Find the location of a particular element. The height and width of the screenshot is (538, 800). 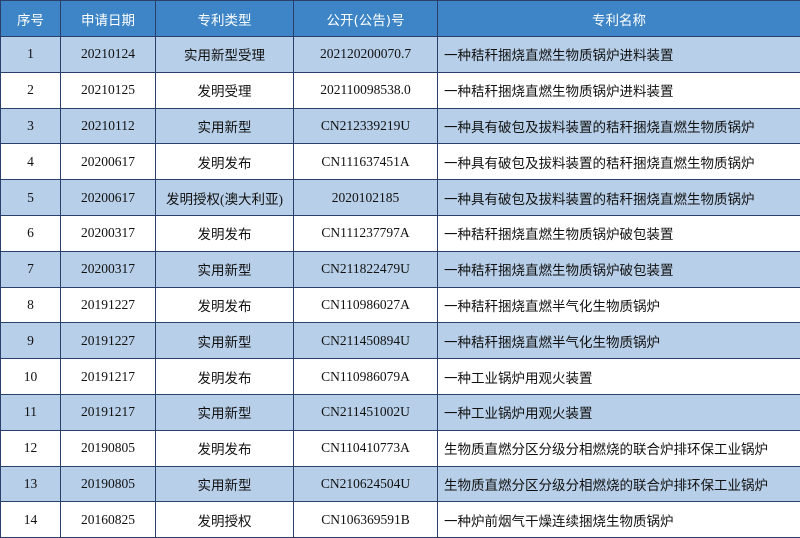

table-cell: CN211450894U is located at coordinates (365, 341).